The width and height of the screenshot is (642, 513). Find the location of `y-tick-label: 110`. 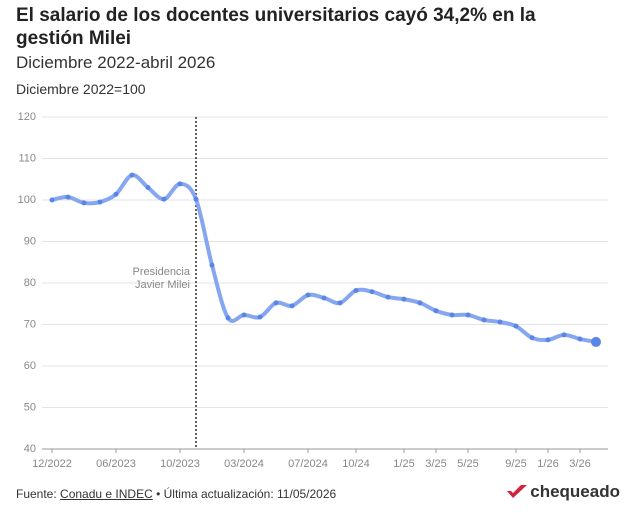

y-tick-label: 110 is located at coordinates (27, 158).